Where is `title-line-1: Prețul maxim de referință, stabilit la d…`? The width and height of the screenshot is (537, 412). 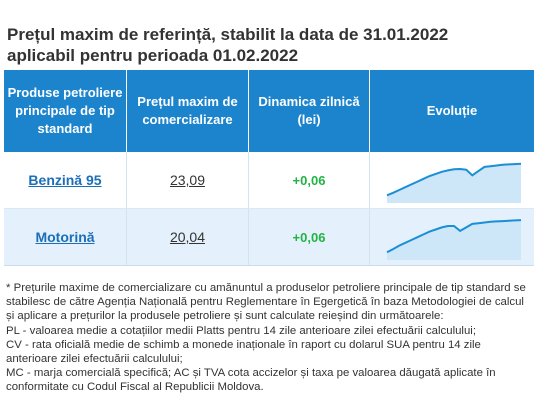
title-line-1: Prețul maxim de referință, stabilit la d… is located at coordinates (228, 34).